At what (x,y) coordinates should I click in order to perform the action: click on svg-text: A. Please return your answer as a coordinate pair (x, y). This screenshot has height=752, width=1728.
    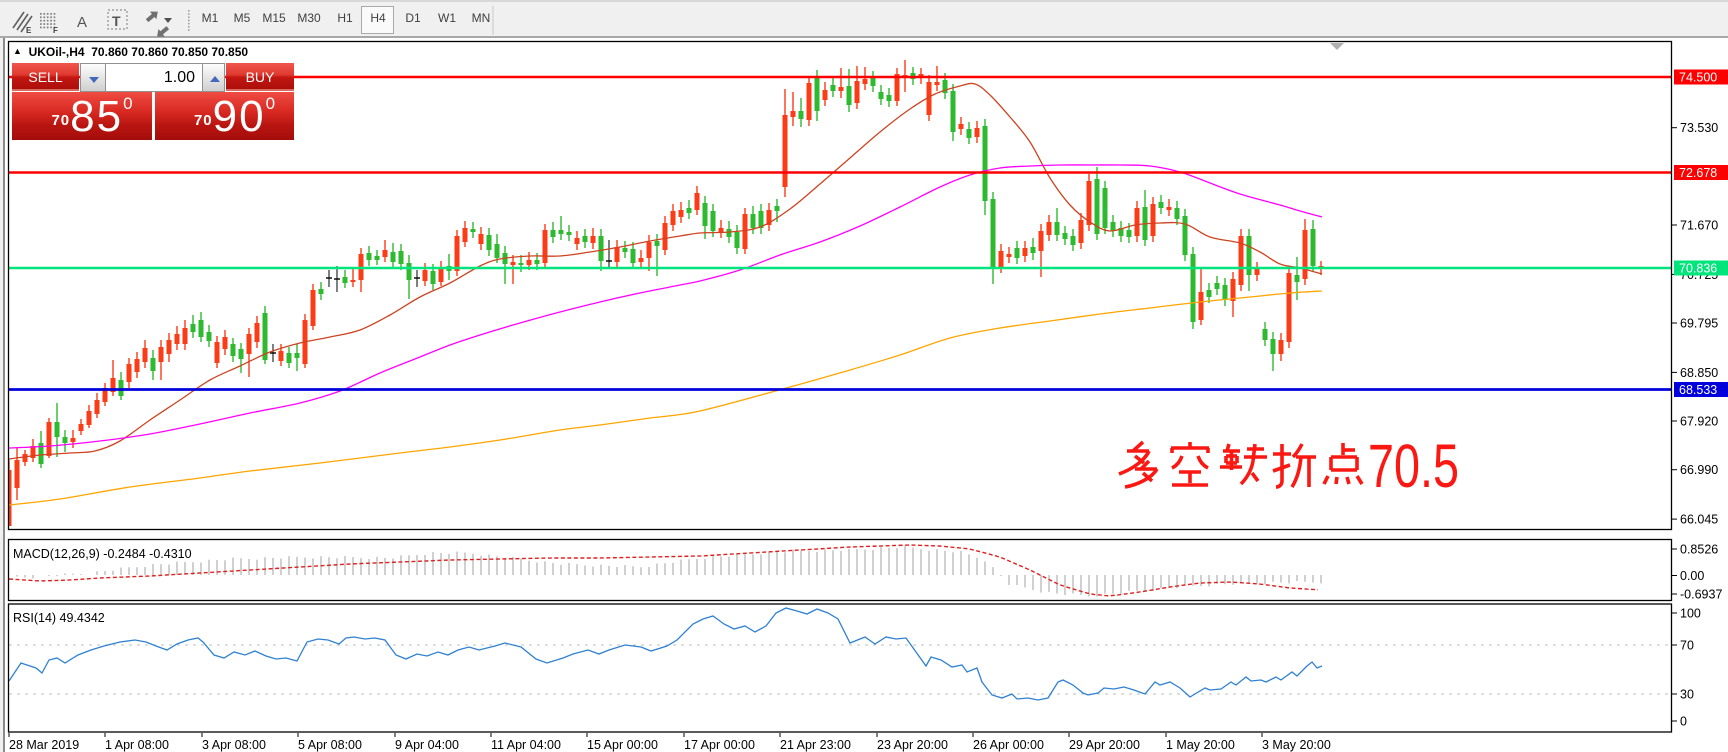
    Looking at the image, I should click on (82, 22).